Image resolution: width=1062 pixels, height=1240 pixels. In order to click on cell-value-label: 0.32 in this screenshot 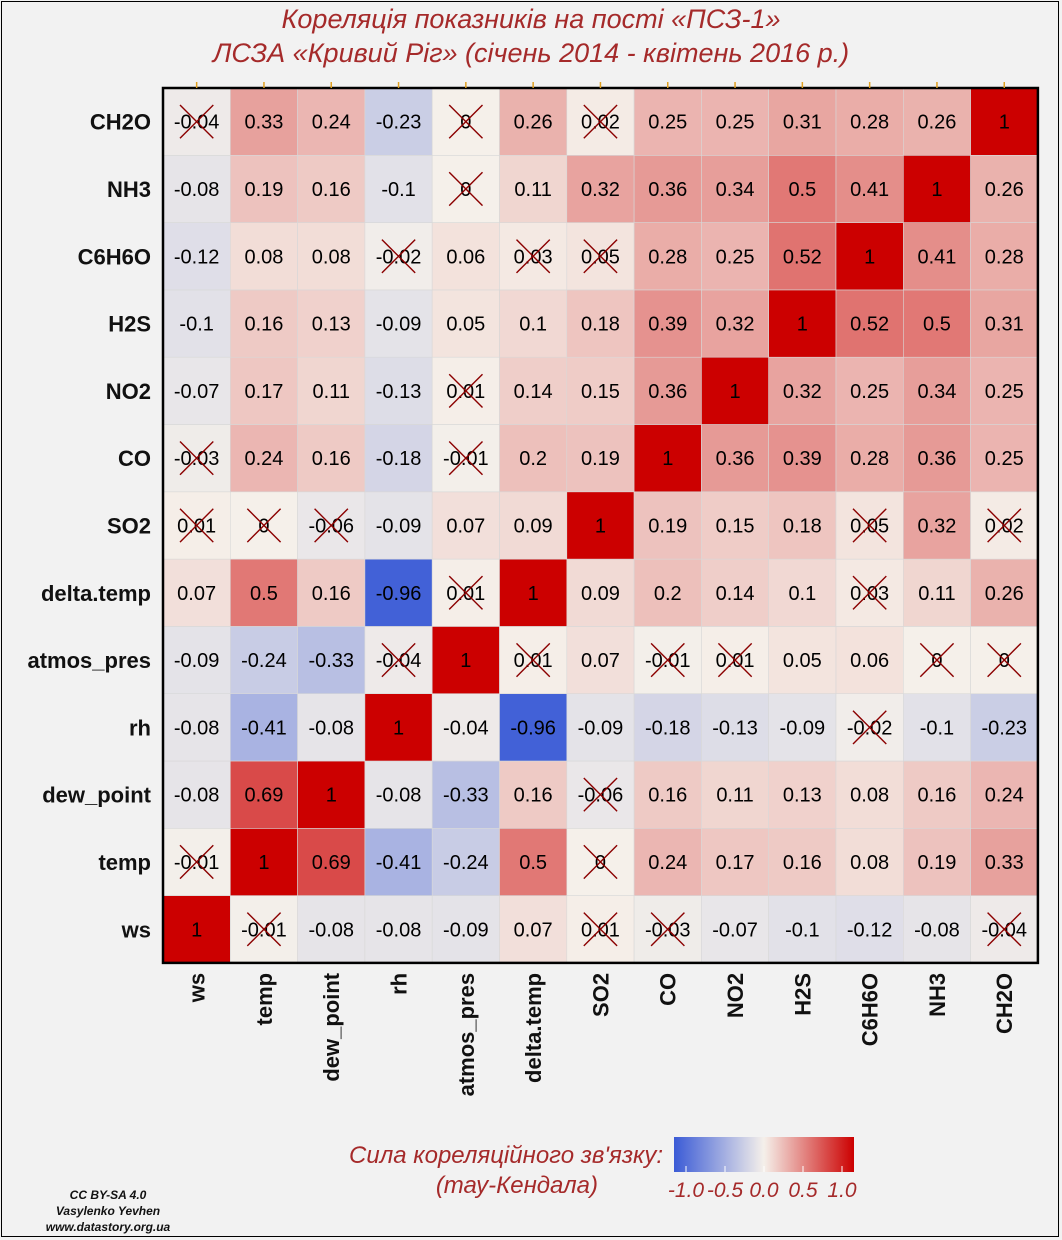, I will do `click(600, 190)`.